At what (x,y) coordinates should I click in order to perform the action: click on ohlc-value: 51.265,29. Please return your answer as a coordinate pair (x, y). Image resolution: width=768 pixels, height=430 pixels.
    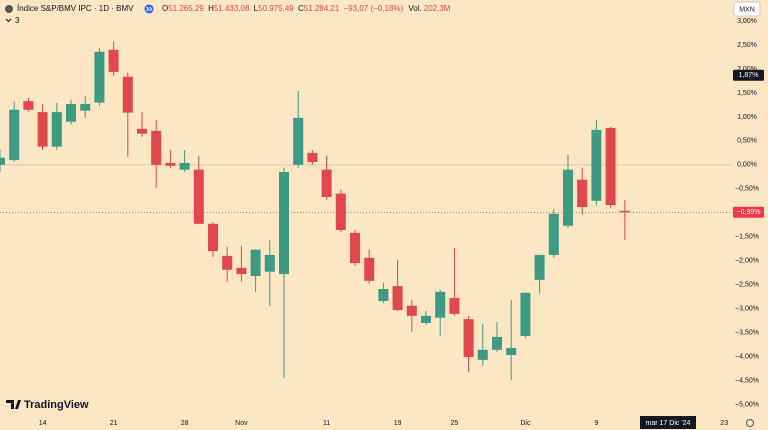
    Looking at the image, I should click on (186, 8).